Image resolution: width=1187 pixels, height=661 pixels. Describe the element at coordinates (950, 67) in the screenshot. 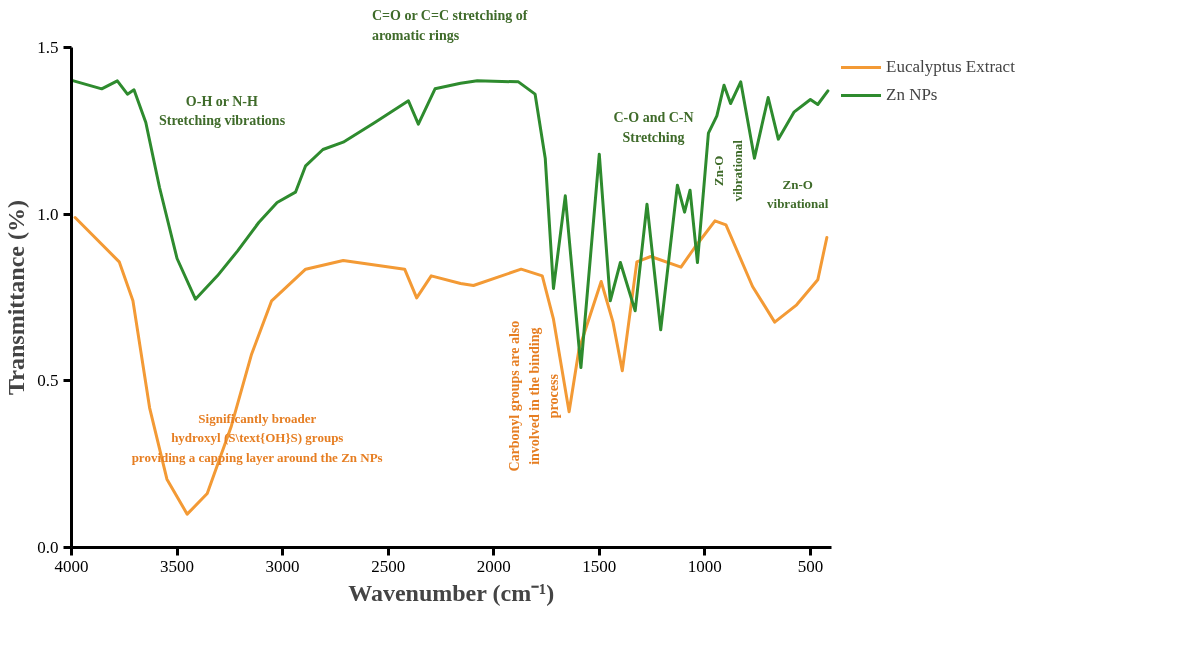

I see `legend-label: Eucalyptus Extract` at that location.